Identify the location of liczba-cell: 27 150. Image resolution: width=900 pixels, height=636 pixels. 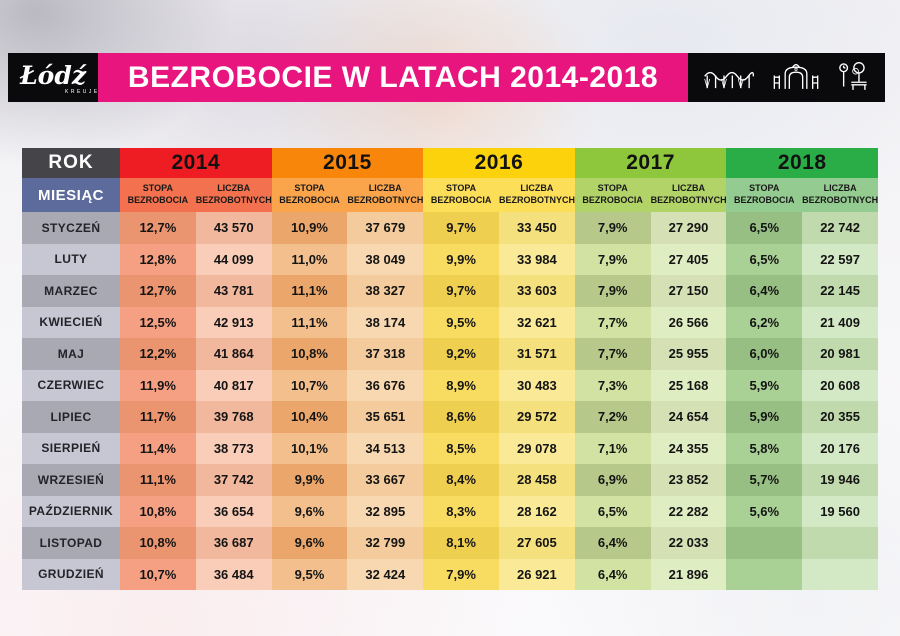
(688, 291).